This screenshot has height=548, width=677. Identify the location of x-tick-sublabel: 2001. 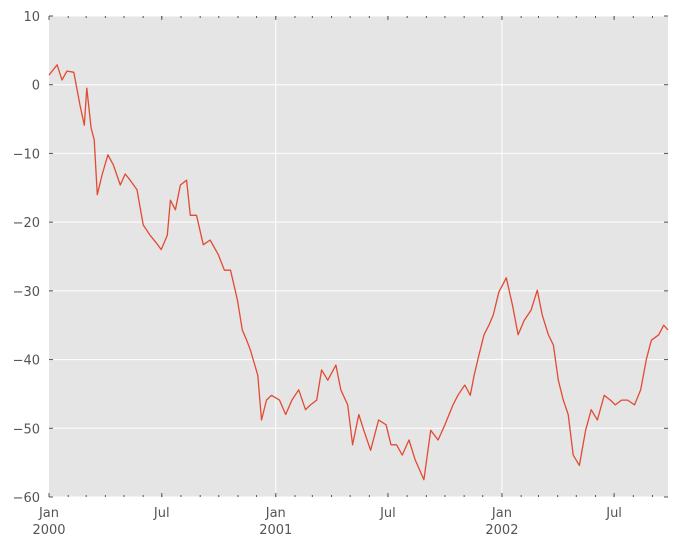
(275, 530).